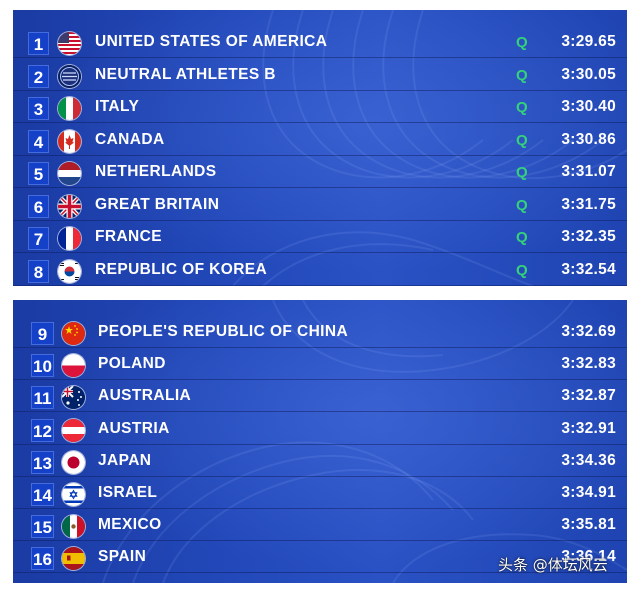 This screenshot has width=640, height=590. Describe the element at coordinates (181, 269) in the screenshot. I see `country-name: REPUBLIC OF KOREA` at that location.